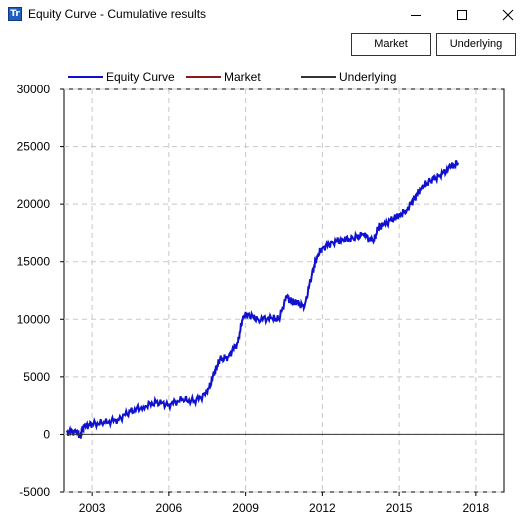  What do you see at coordinates (34, 319) in the screenshot?
I see `y-tick-label: 10000` at bounding box center [34, 319].